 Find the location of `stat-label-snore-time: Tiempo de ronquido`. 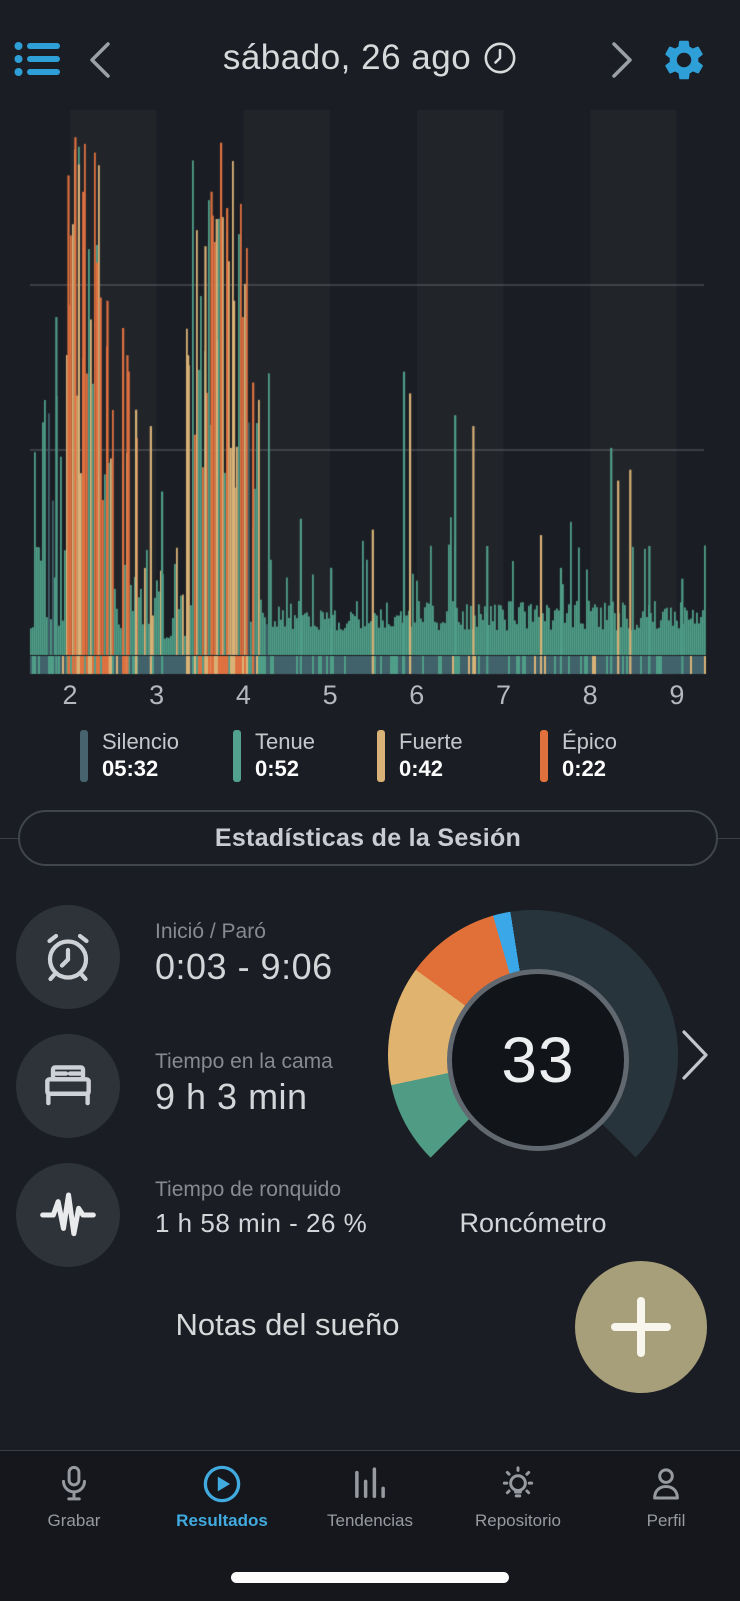

stat-label-snore-time: Tiempo de ronquido is located at coordinates (248, 1189).